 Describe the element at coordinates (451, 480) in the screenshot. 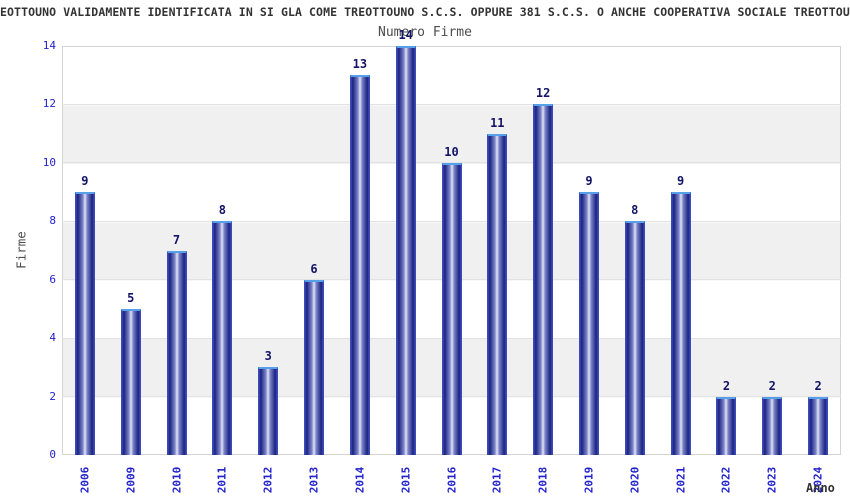

I see `x-tick-label: 2016` at that location.